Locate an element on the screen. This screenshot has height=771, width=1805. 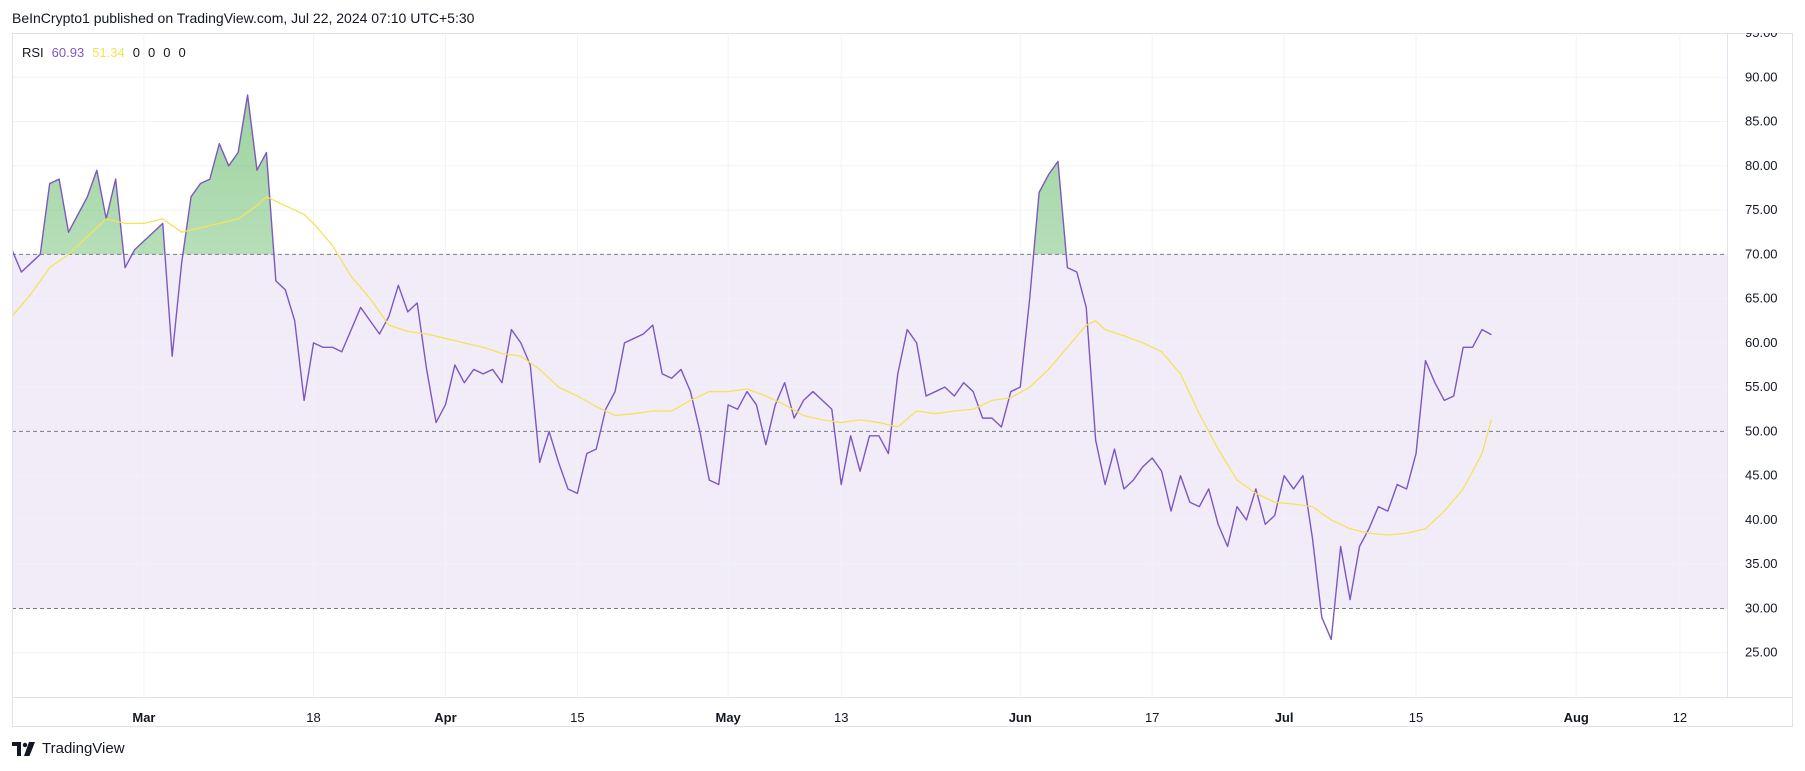
x-tick-label: 12 is located at coordinates (1680, 717).